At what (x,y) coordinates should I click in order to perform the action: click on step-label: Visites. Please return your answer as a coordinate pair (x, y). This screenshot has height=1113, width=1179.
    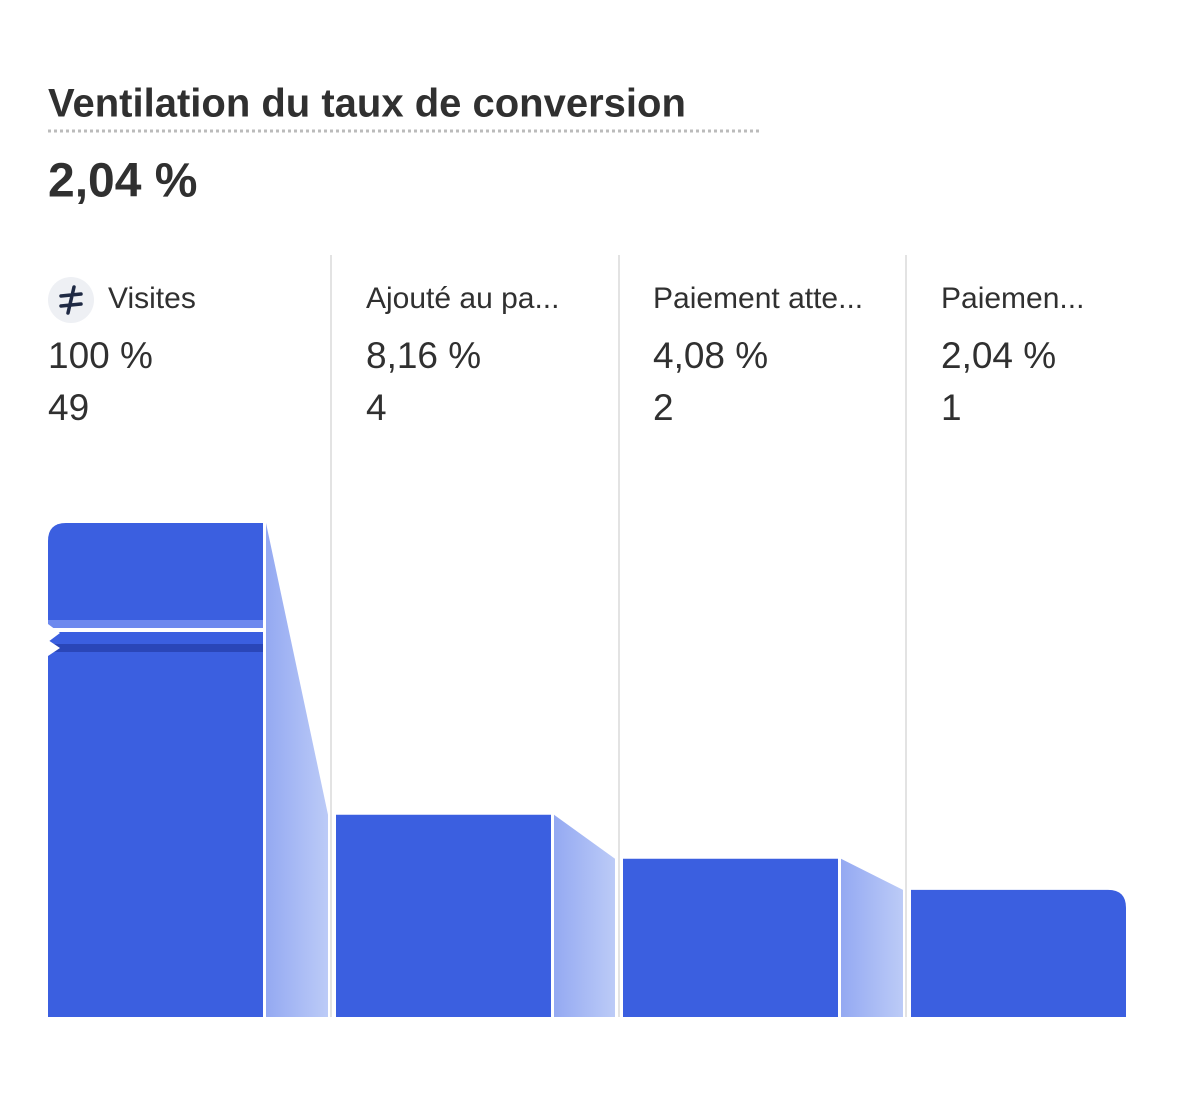
    Looking at the image, I should click on (152, 298).